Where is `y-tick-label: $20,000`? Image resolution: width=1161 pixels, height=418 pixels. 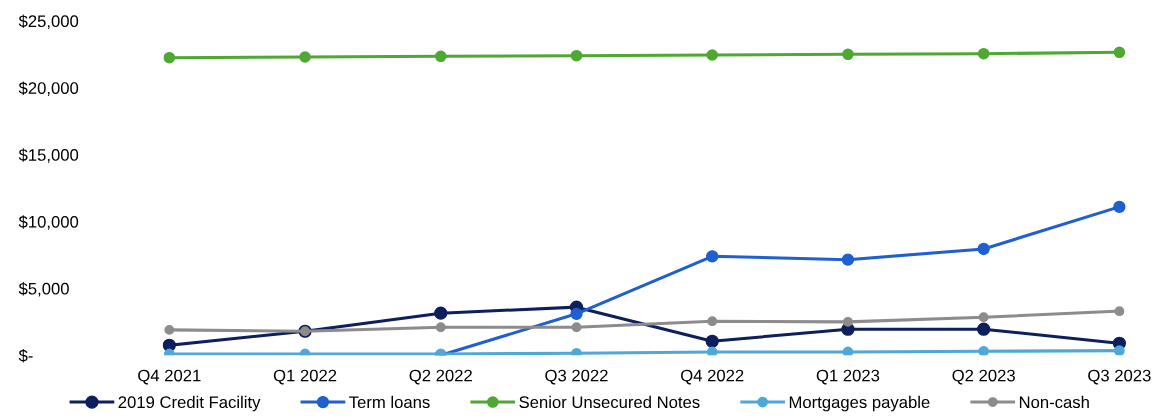
y-tick-label: $20,000 is located at coordinates (48, 88).